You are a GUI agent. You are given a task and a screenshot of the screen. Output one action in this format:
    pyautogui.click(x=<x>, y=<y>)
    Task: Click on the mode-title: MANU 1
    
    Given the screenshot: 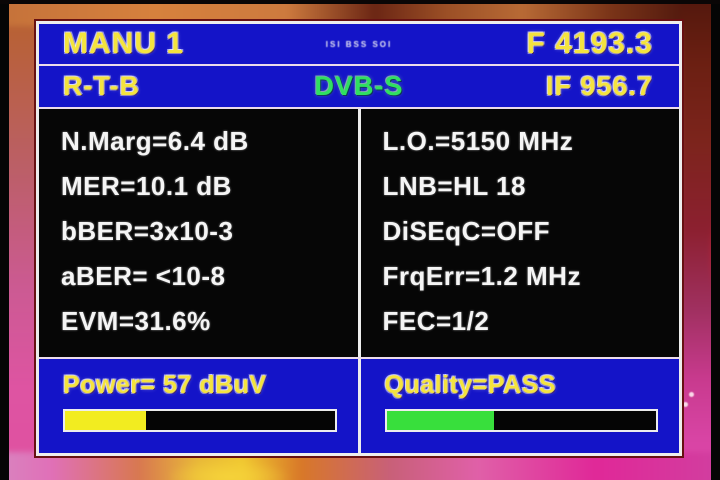 What is the action you would take?
    pyautogui.click(x=124, y=43)
    